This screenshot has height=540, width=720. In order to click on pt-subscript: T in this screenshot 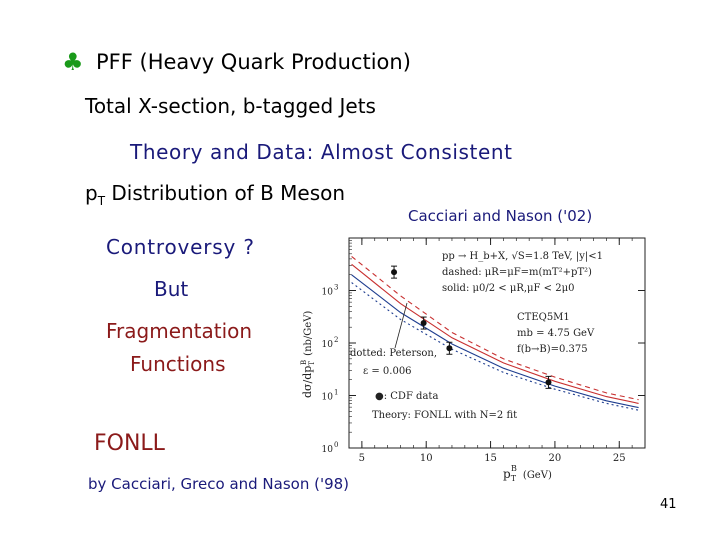, I will do `click(101, 201)`.